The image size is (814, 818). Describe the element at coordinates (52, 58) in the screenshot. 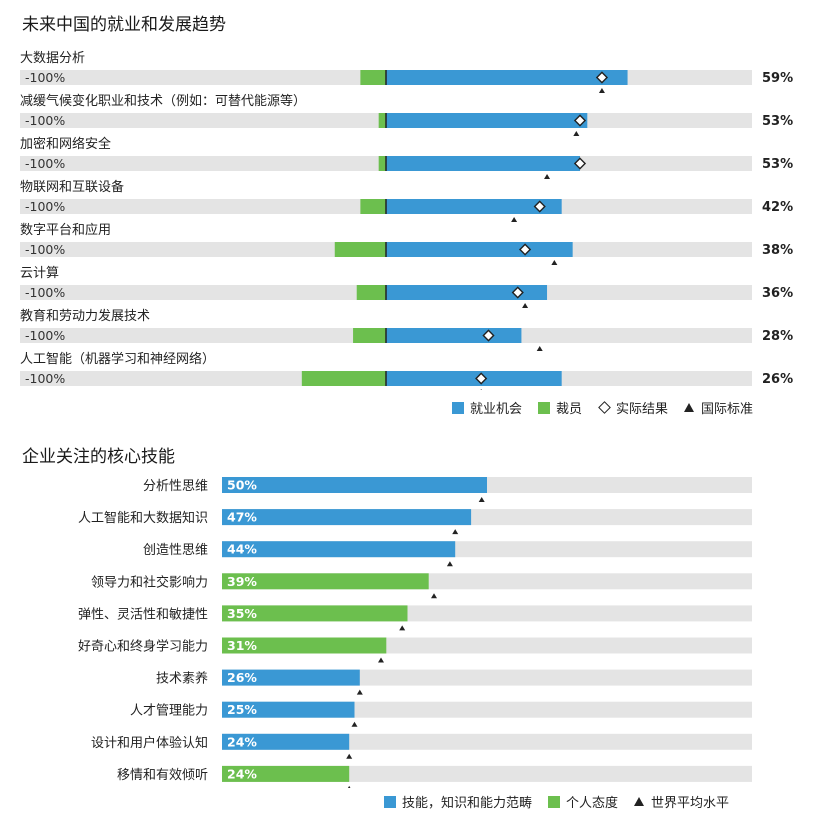

I see `category-label: 大数据分析` at that location.